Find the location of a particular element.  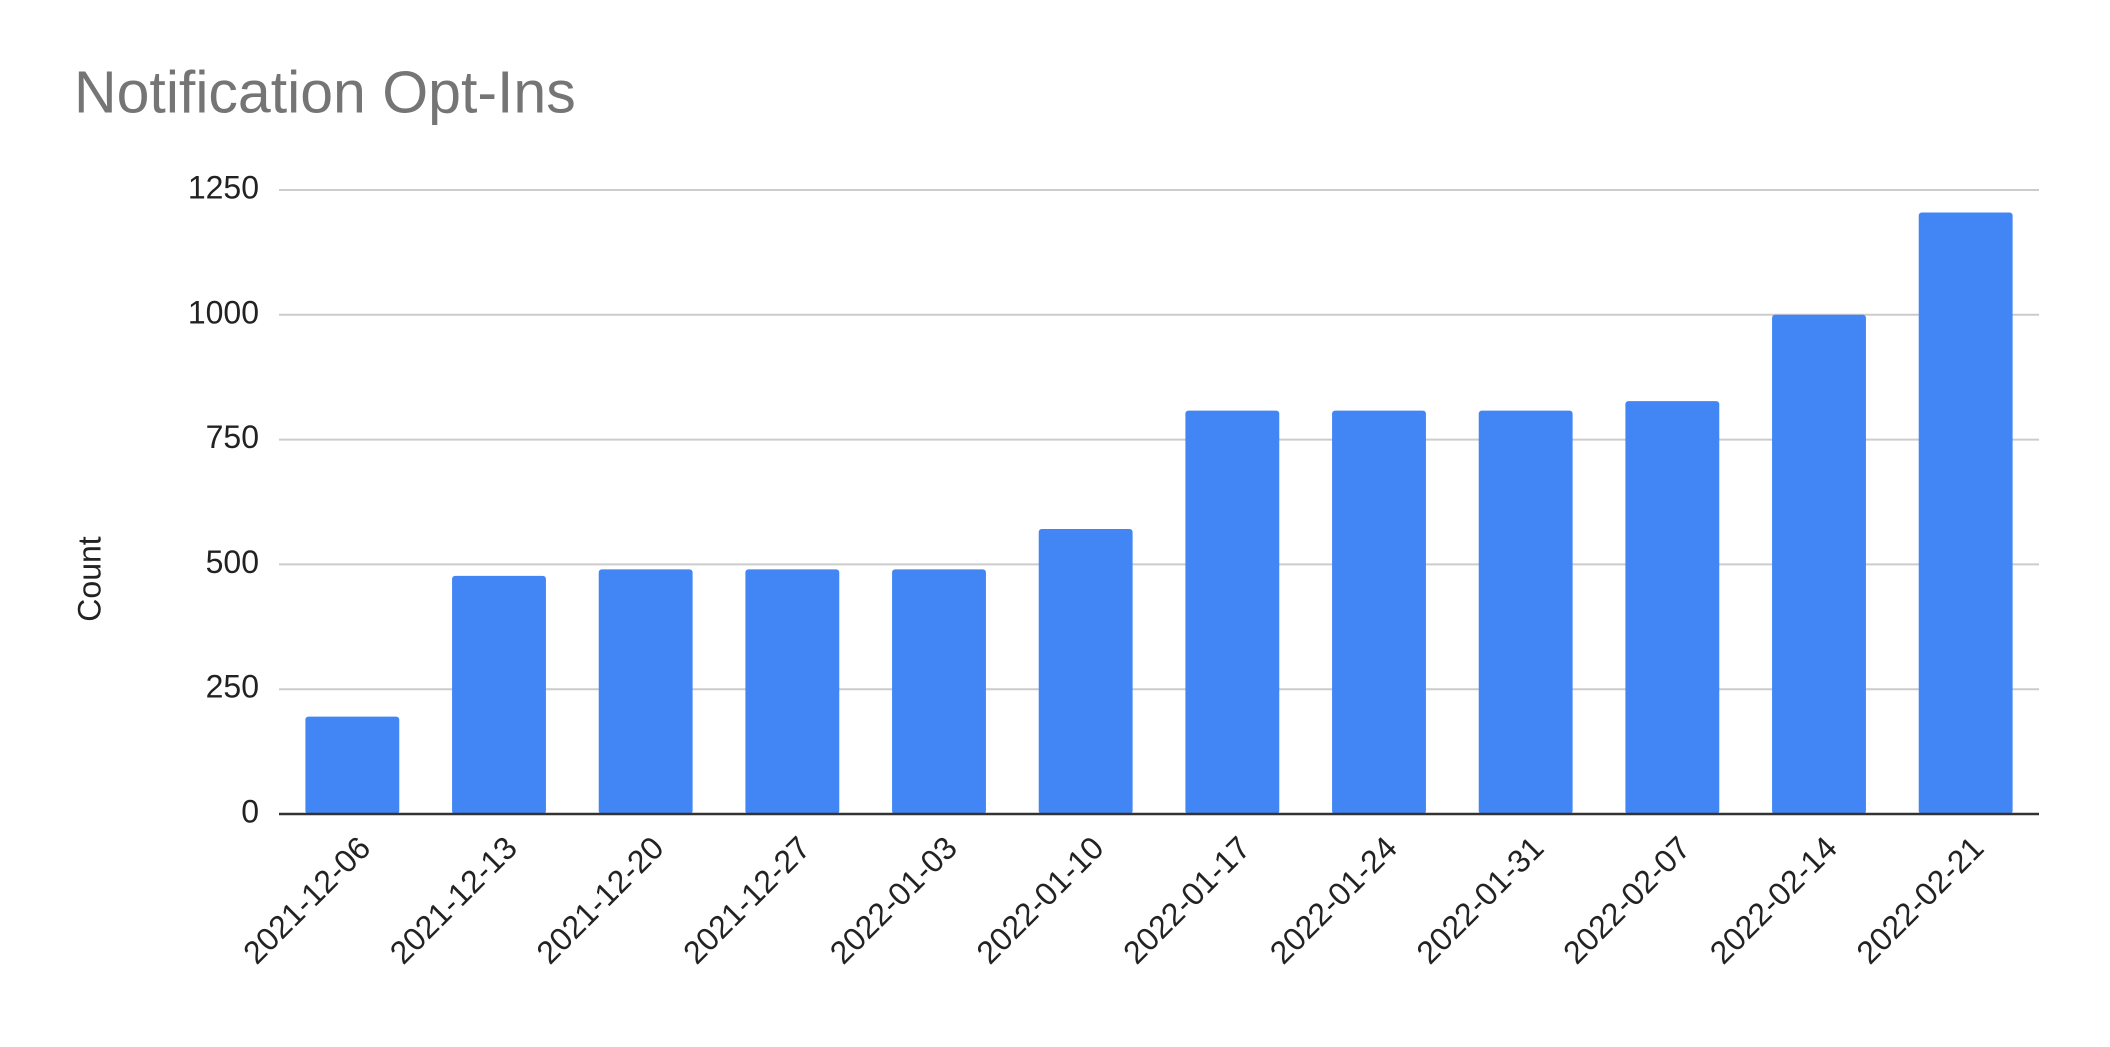

x-tick-label: 2022-02-21 is located at coordinates (1919, 899).